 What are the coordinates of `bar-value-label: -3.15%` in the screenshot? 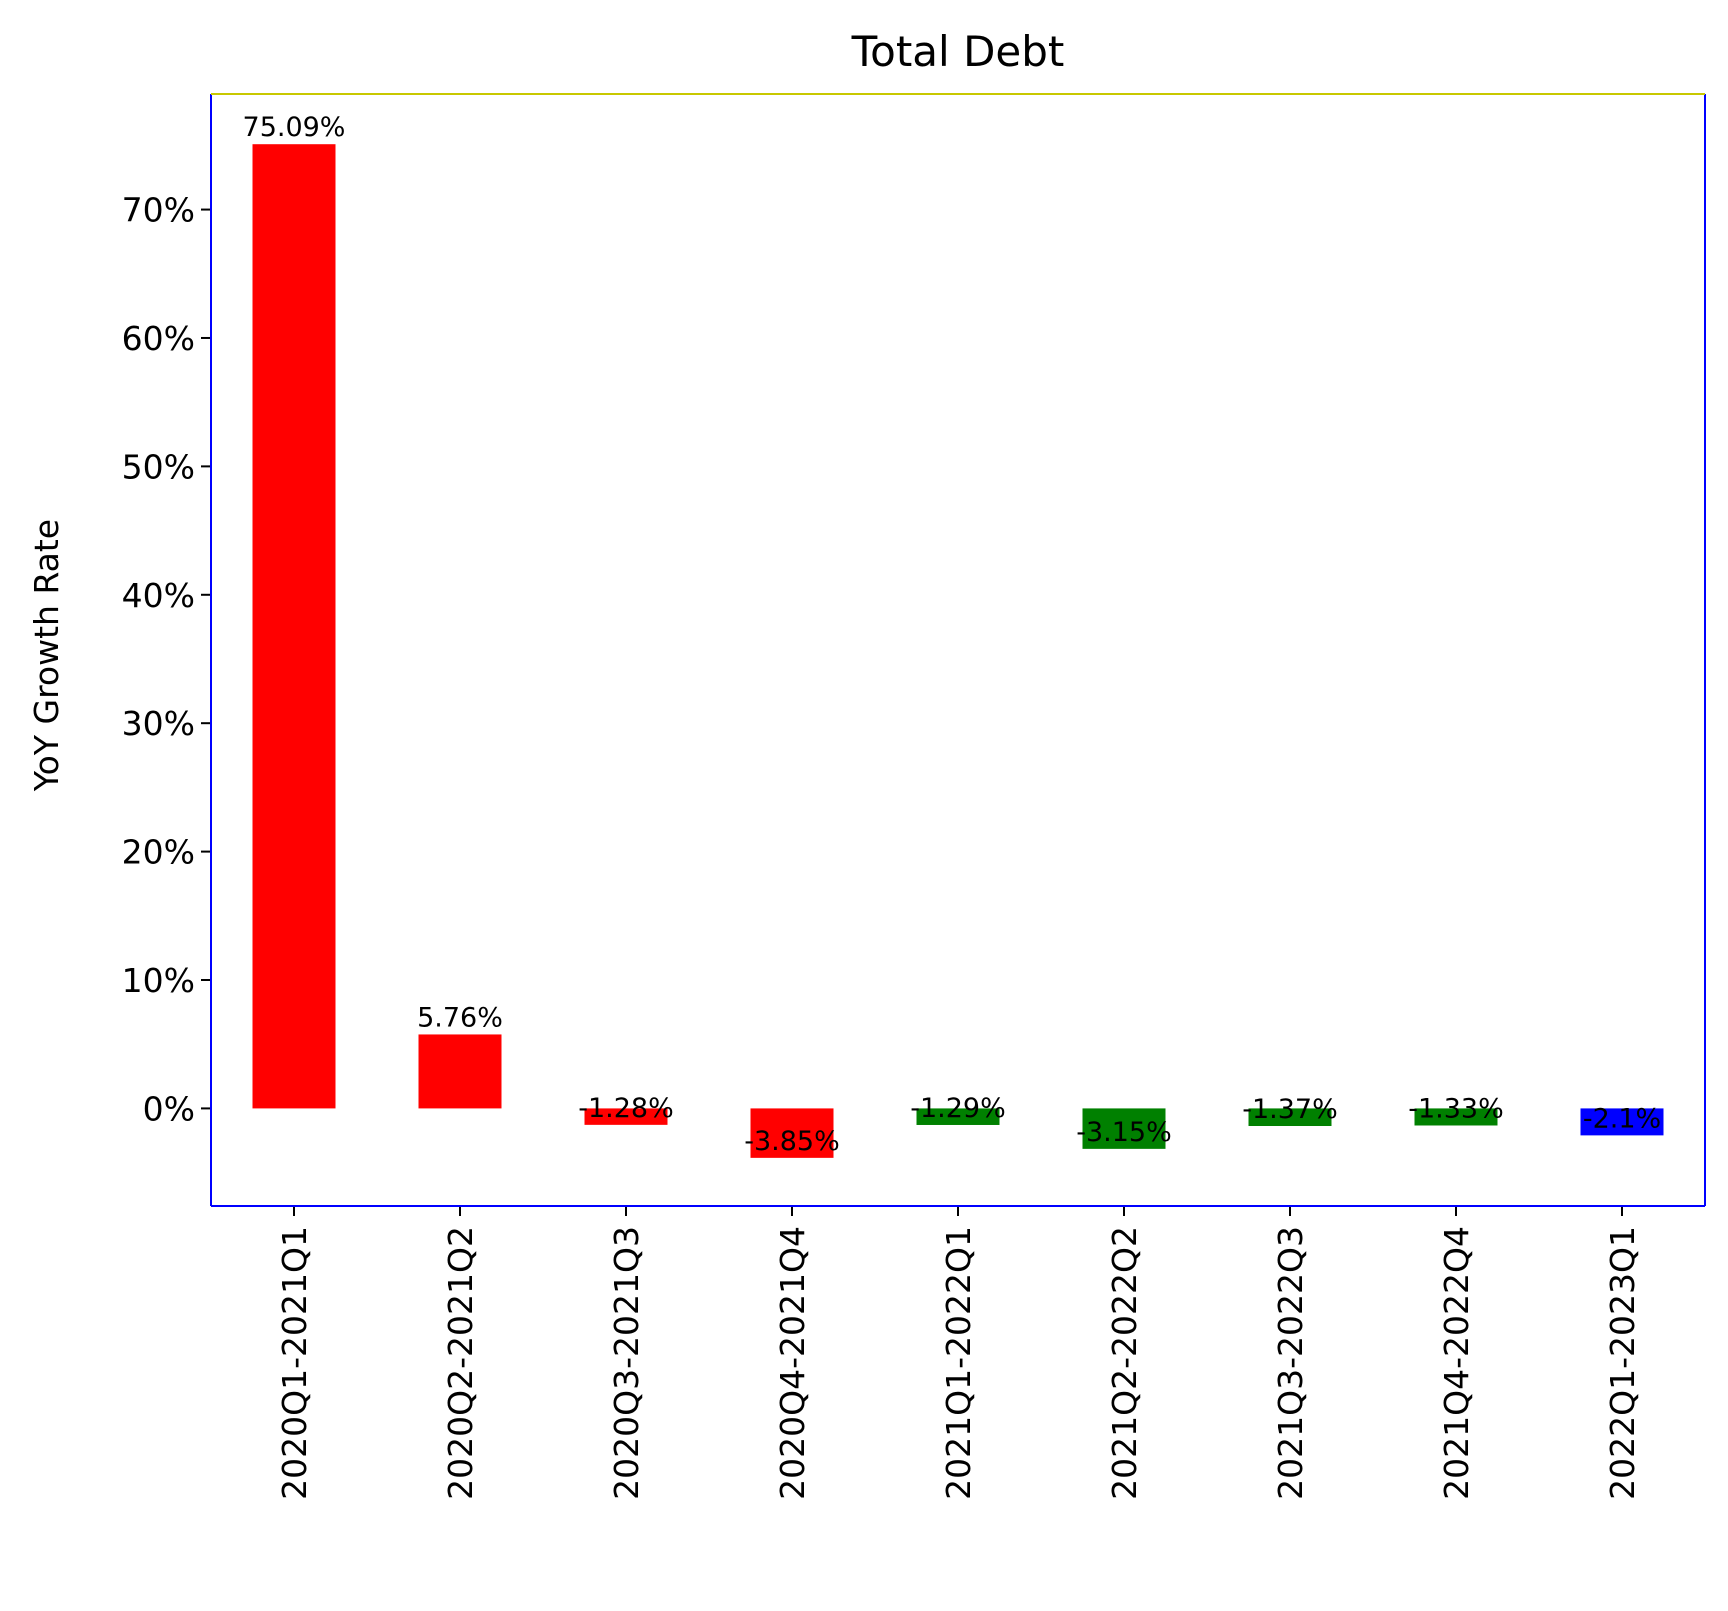 It's located at (1124, 1132).